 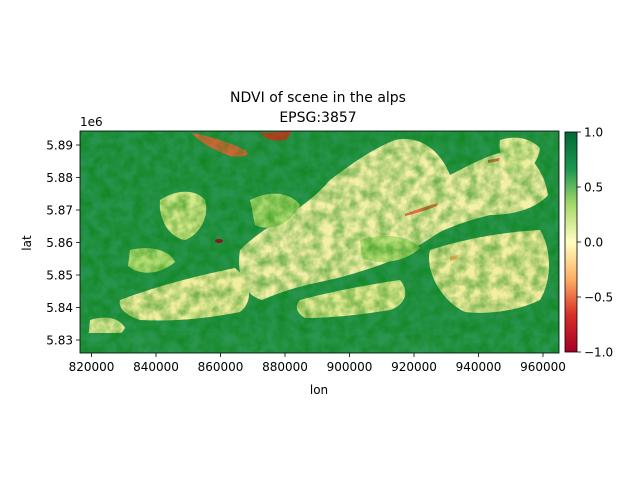 I want to click on colorbar-tick: 1.0, so click(x=590, y=133).